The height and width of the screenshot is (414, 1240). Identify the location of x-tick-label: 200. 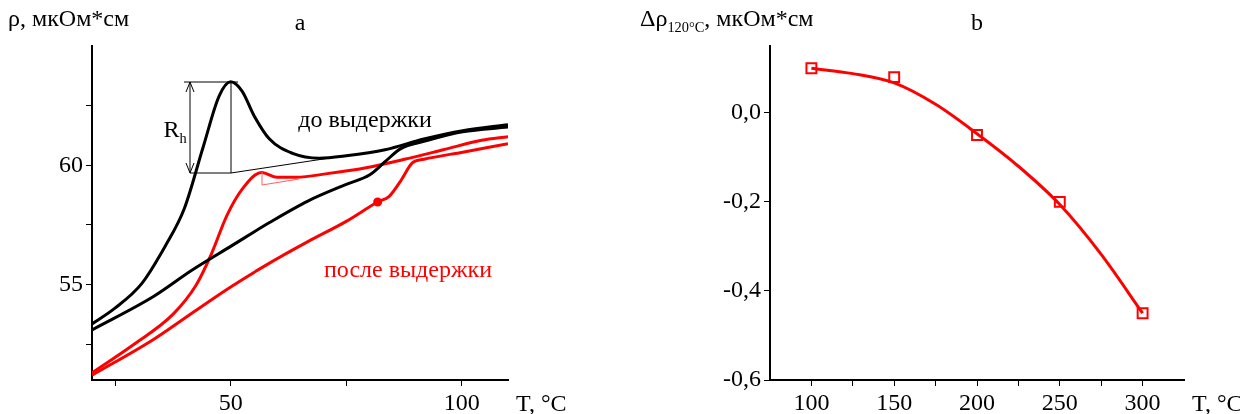
(977, 401).